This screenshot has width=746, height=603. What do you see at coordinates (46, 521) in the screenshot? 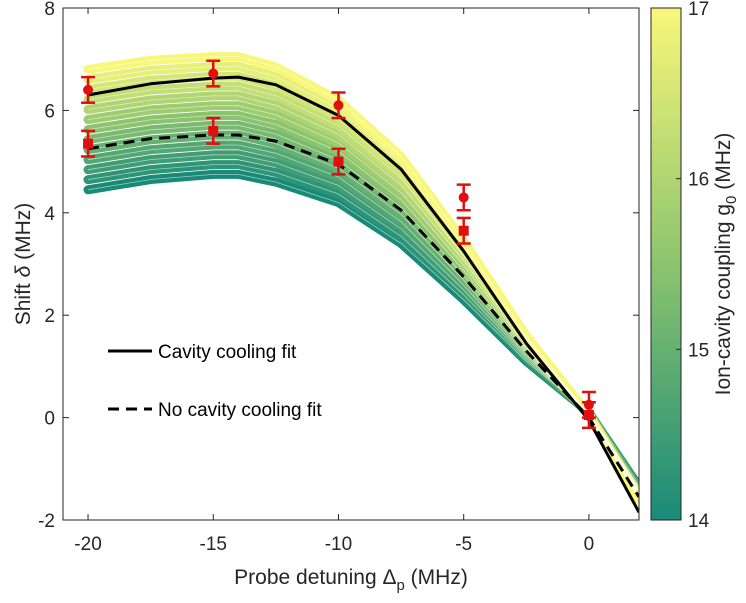
I see `y-tick-label-0: -2` at bounding box center [46, 521].